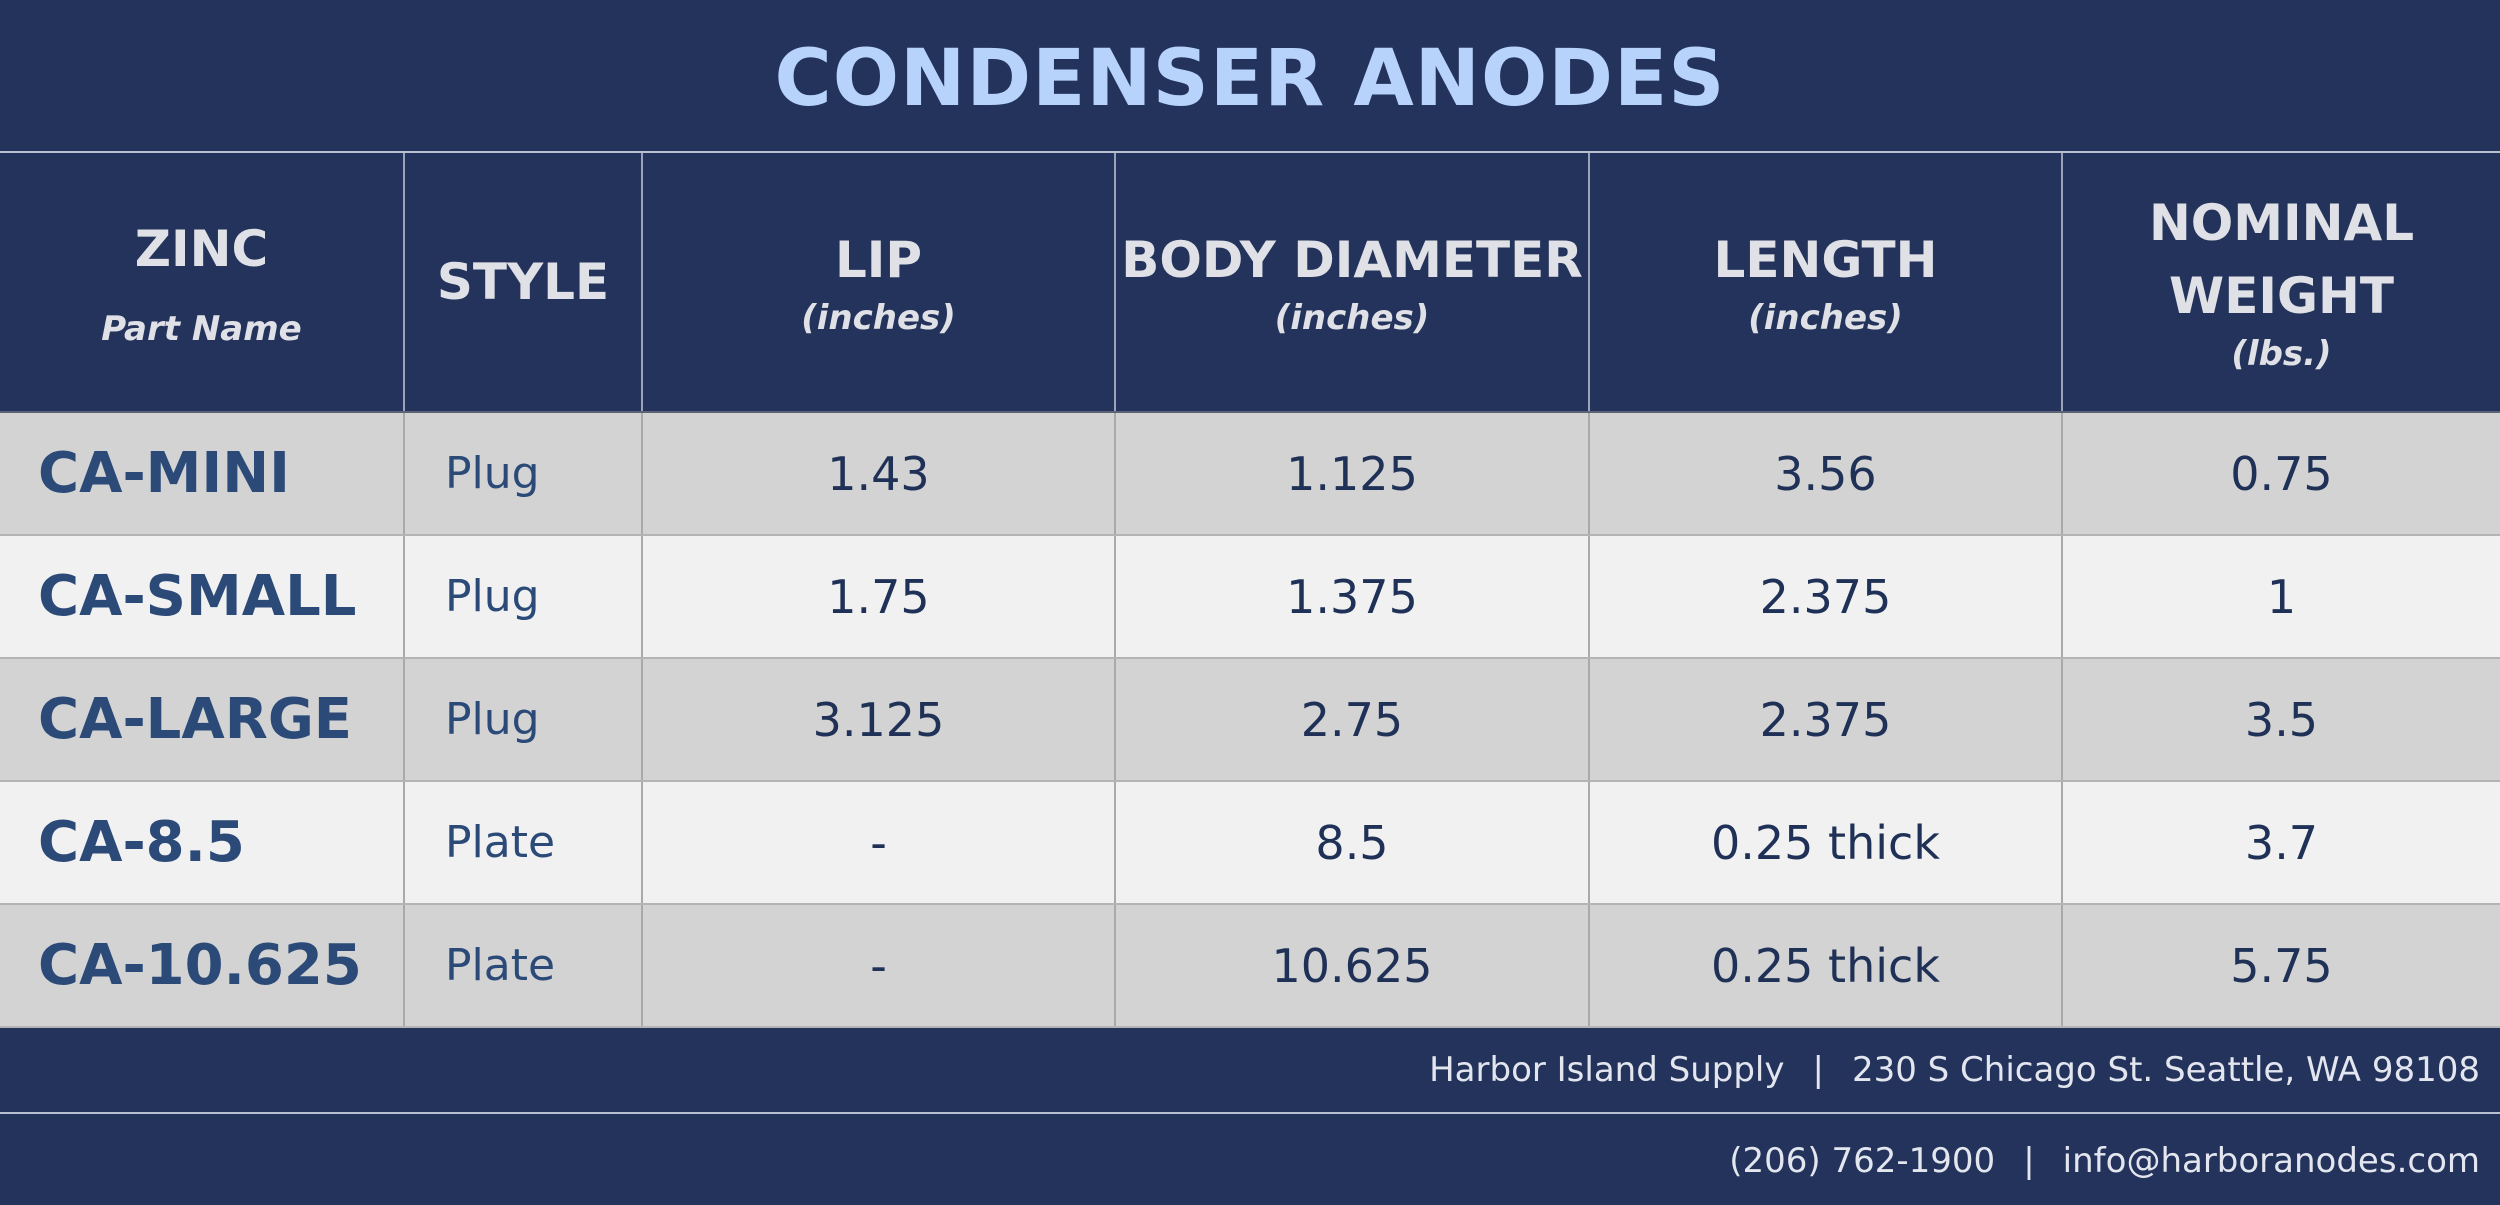 Image resolution: width=2500 pixels, height=1205 pixels. Describe the element at coordinates (202, 597) in the screenshot. I see `part-name: CA-SMALL` at that location.